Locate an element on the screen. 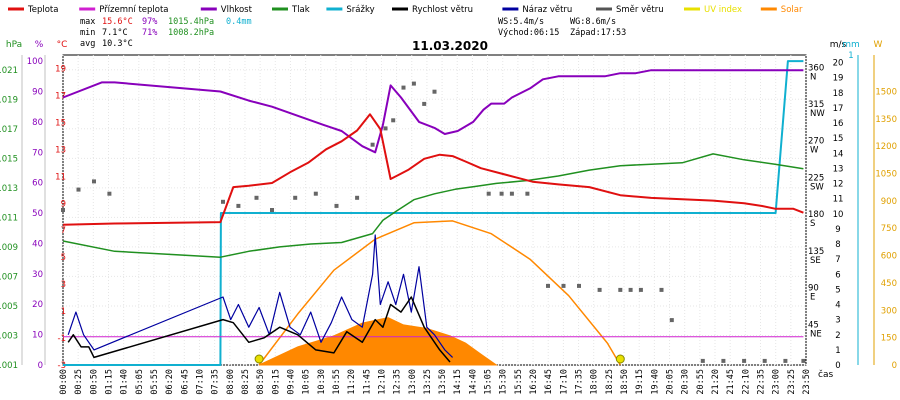  legend-label: Tlak is located at coordinates (300, 10).